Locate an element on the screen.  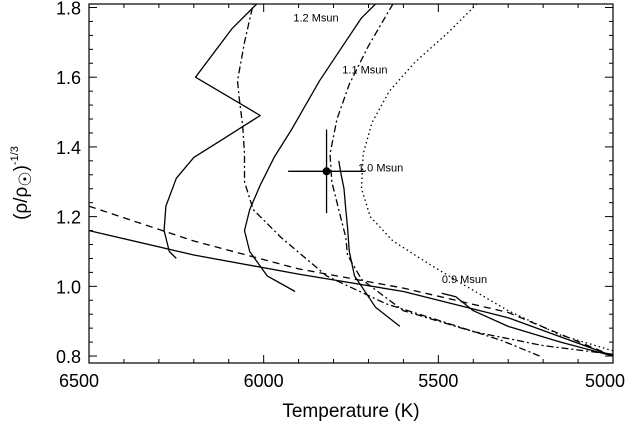
y-tick-label: 1.0 is located at coordinates (68, 287).